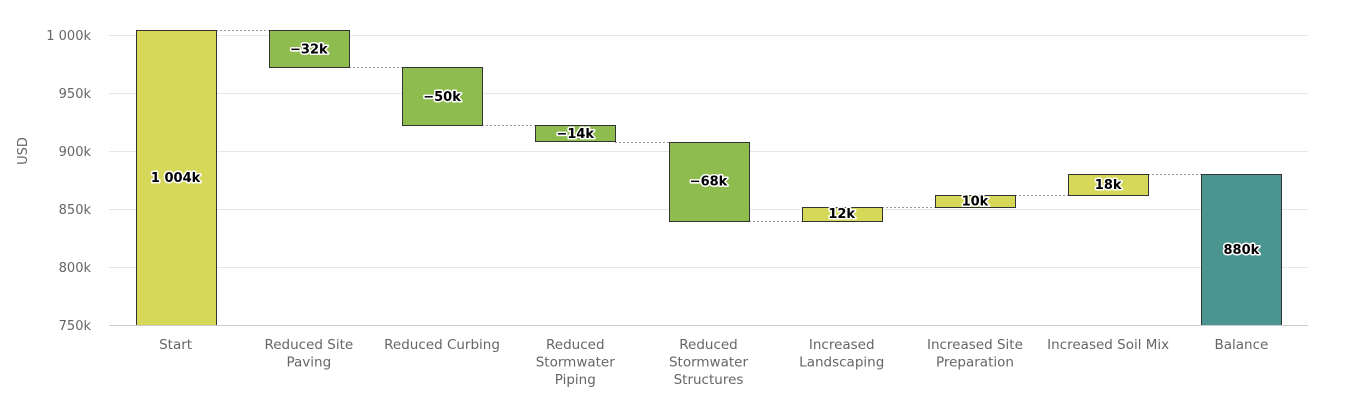  I want to click on y-tick-label: 750k, so click(75, 326).